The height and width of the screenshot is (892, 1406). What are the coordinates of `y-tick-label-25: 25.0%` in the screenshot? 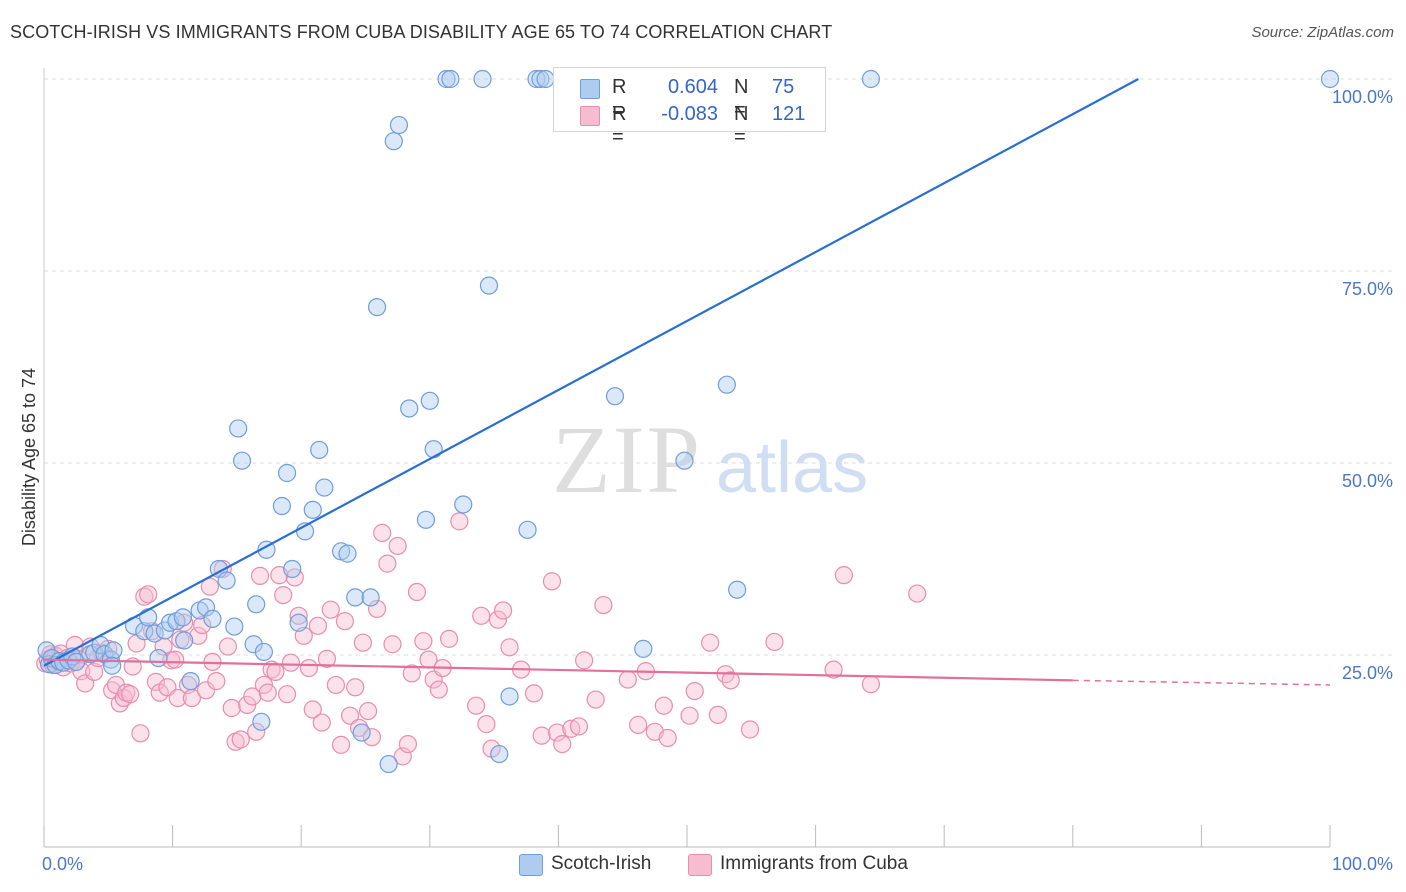 It's located at (1367, 673).